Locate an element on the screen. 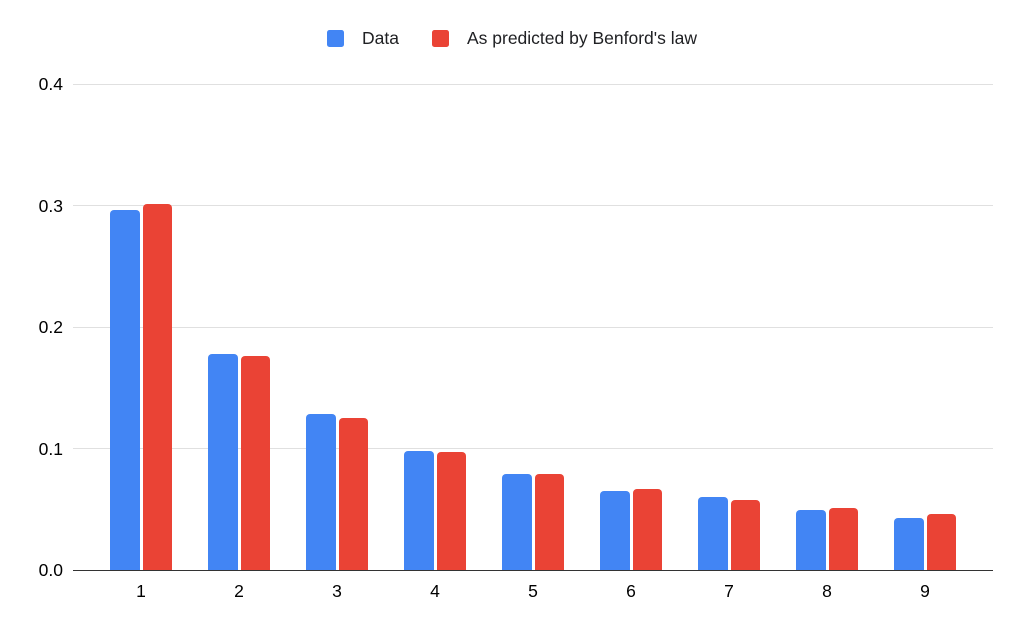  y-axis-tick-label-0.2: 0.2 is located at coordinates (50, 327).